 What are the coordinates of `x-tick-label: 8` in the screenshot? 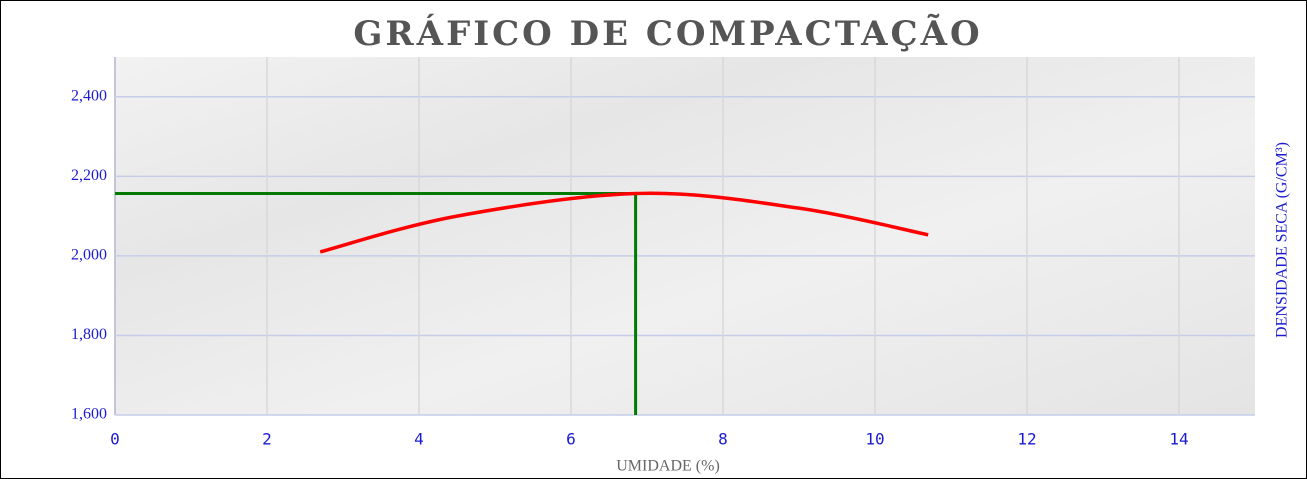 It's located at (723, 439).